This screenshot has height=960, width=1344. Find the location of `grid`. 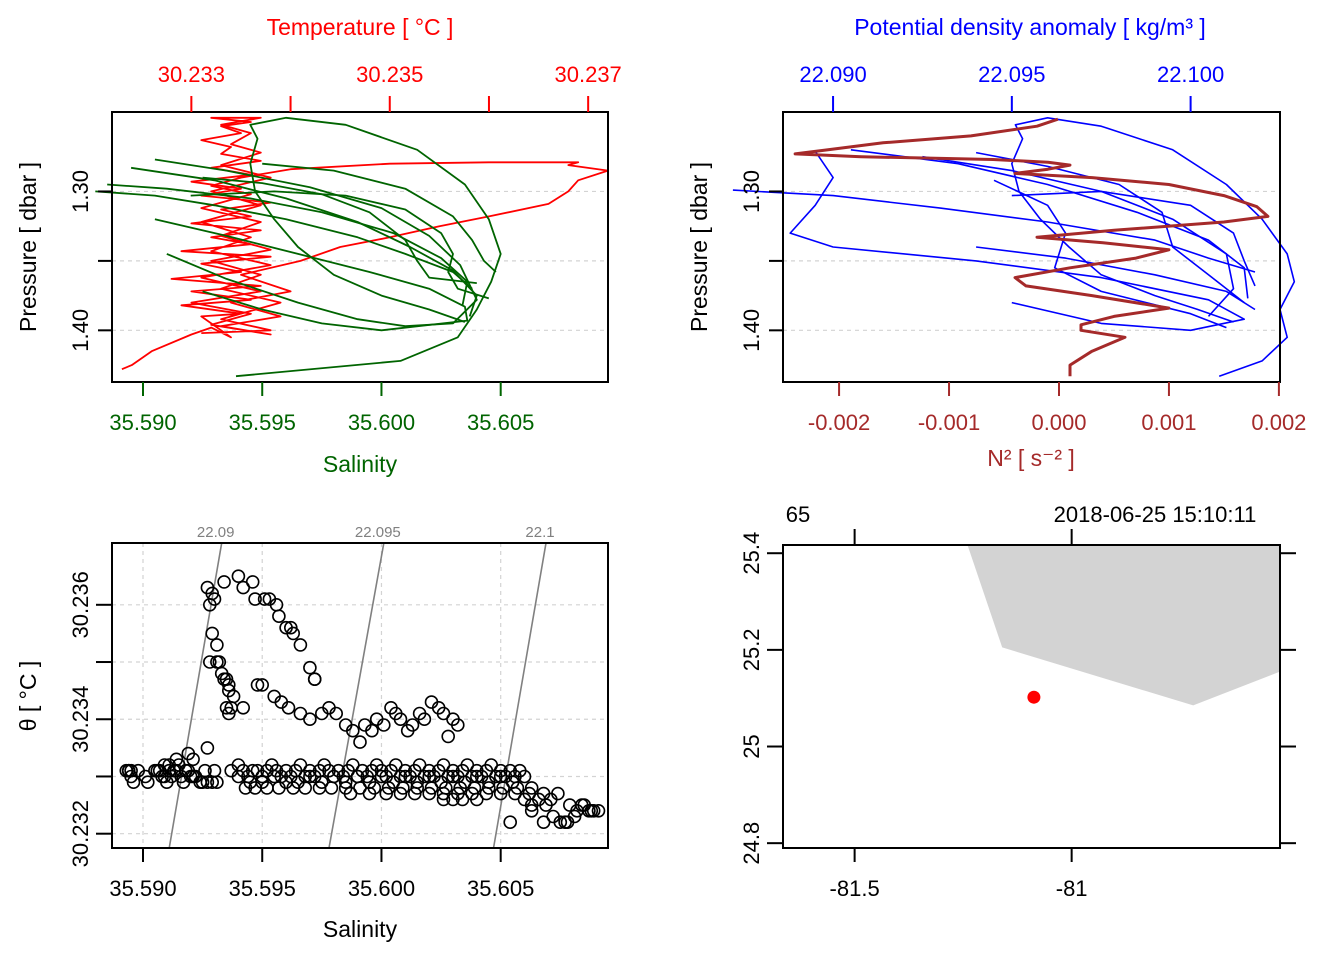

grid is located at coordinates (360, 260).